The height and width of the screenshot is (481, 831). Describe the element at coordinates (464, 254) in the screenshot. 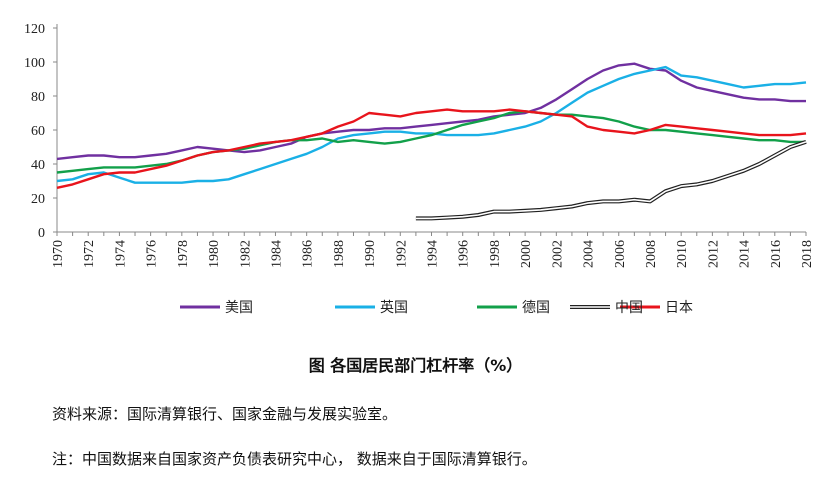

I see `x-tick-label: 1996` at that location.